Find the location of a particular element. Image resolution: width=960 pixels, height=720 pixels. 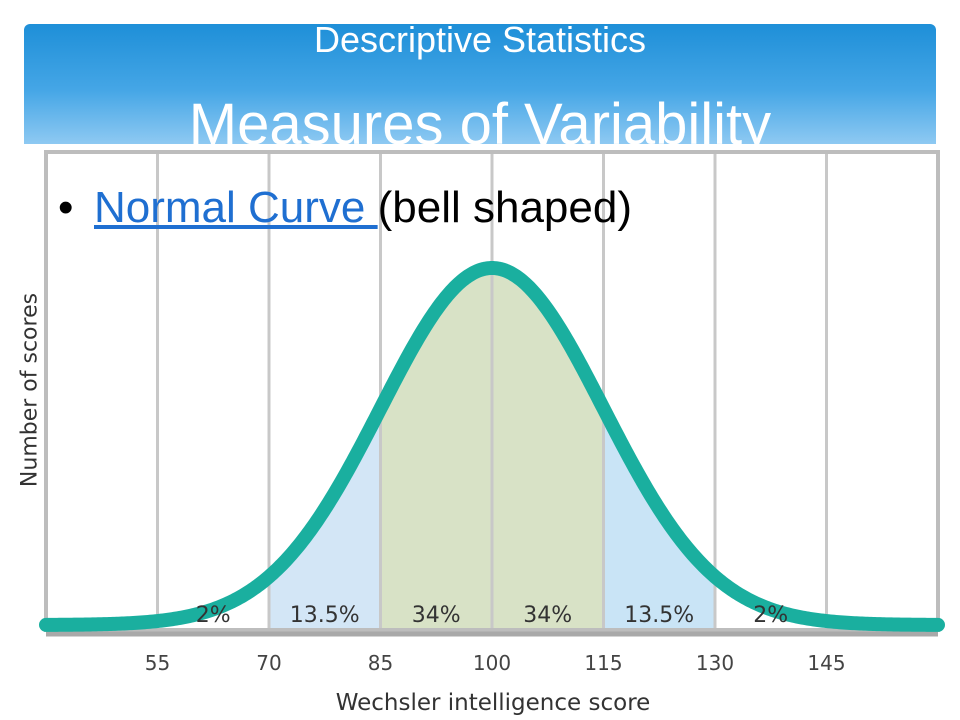

slide-subtitle: Descriptive Statistics is located at coordinates (480, 39).